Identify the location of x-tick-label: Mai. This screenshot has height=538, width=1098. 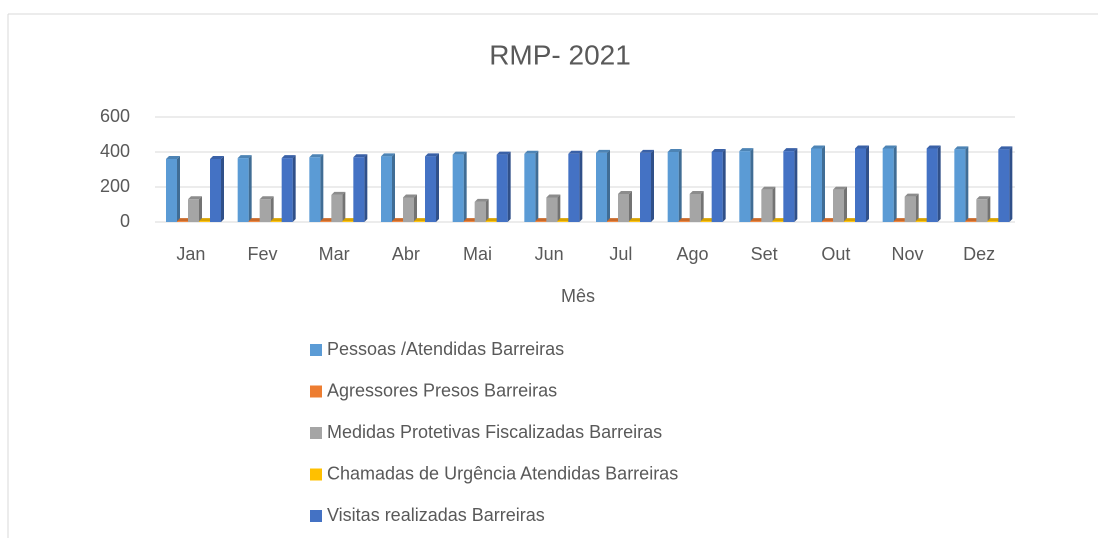
(477, 254).